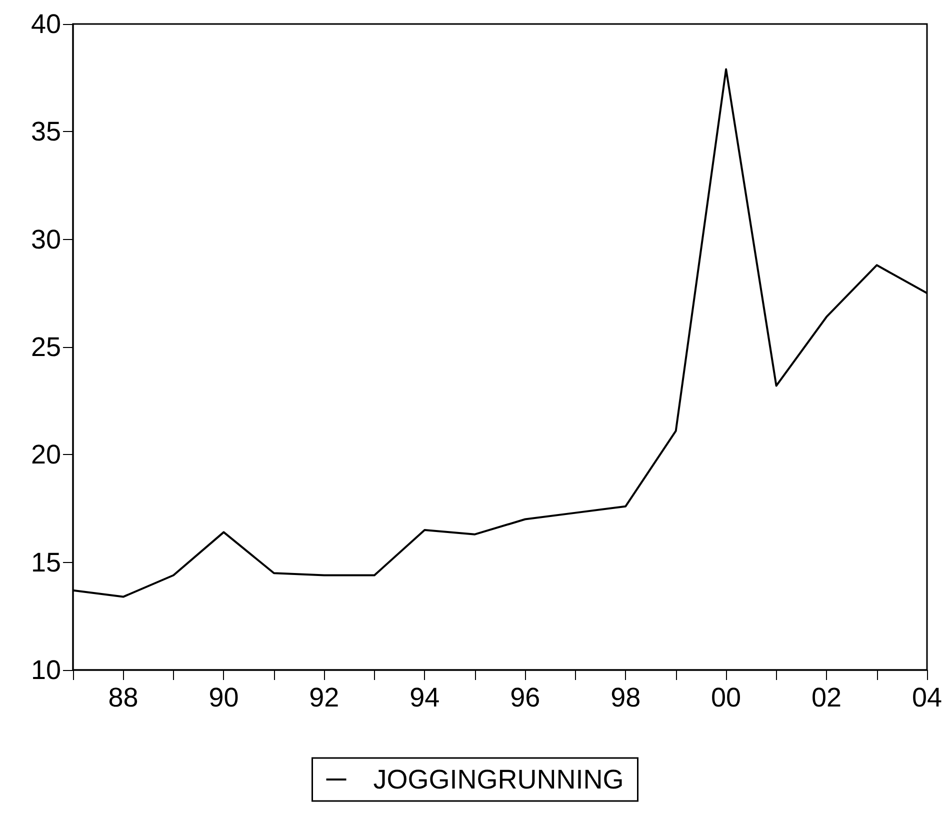 This screenshot has width=950, height=821. What do you see at coordinates (45, 131) in the screenshot?
I see `y-tick-label: 35` at bounding box center [45, 131].